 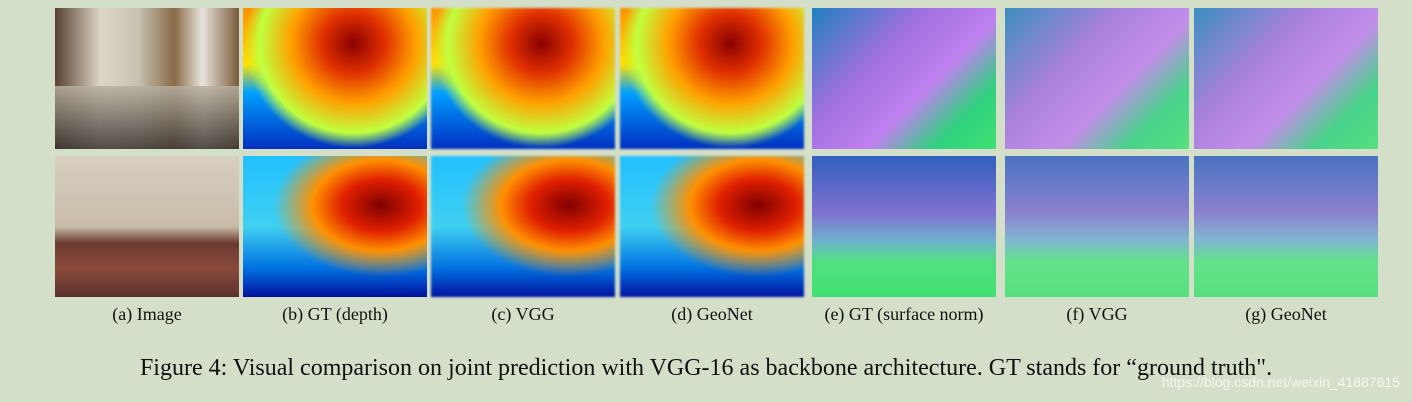 What do you see at coordinates (1097, 314) in the screenshot?
I see `panel-label: (f) VGG` at bounding box center [1097, 314].